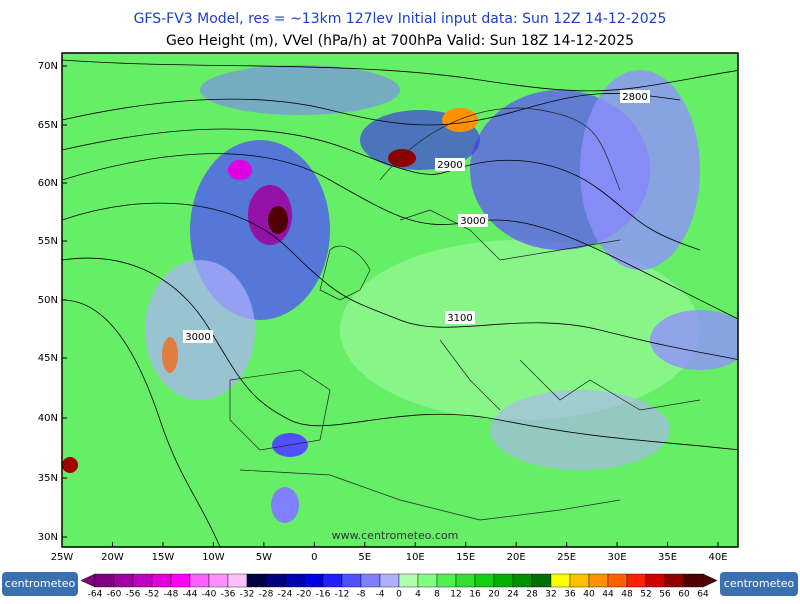 The height and width of the screenshot is (604, 800). Describe the element at coordinates (112, 557) in the screenshot. I see `lon-label: 20W` at that location.